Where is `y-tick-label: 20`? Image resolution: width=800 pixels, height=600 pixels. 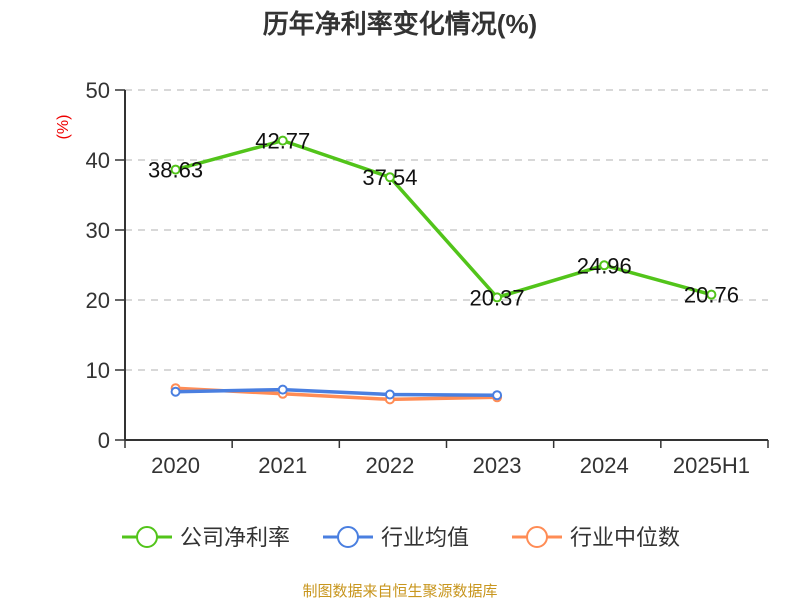
y-tick-label: 20 is located at coordinates (98, 300).